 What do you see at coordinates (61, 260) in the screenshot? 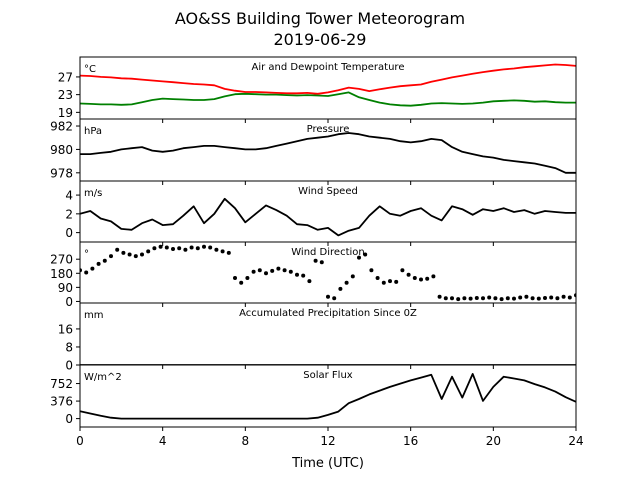
I see `y-tick-label: 270` at bounding box center [61, 260].